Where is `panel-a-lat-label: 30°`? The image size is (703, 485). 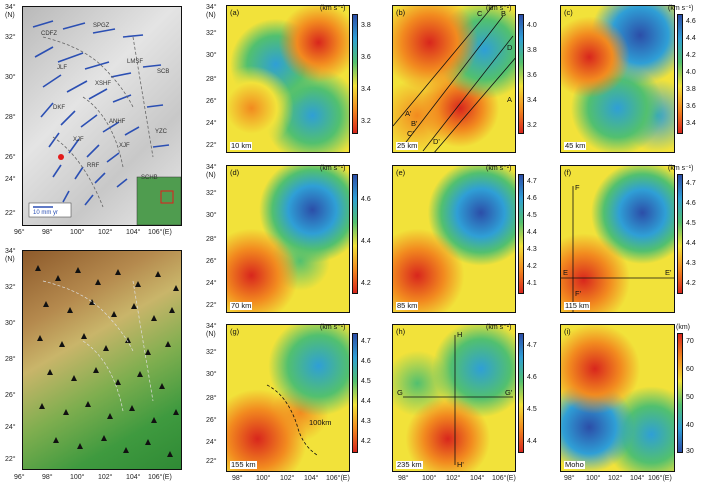 panel-a-lat-label: 30° is located at coordinates (211, 55).